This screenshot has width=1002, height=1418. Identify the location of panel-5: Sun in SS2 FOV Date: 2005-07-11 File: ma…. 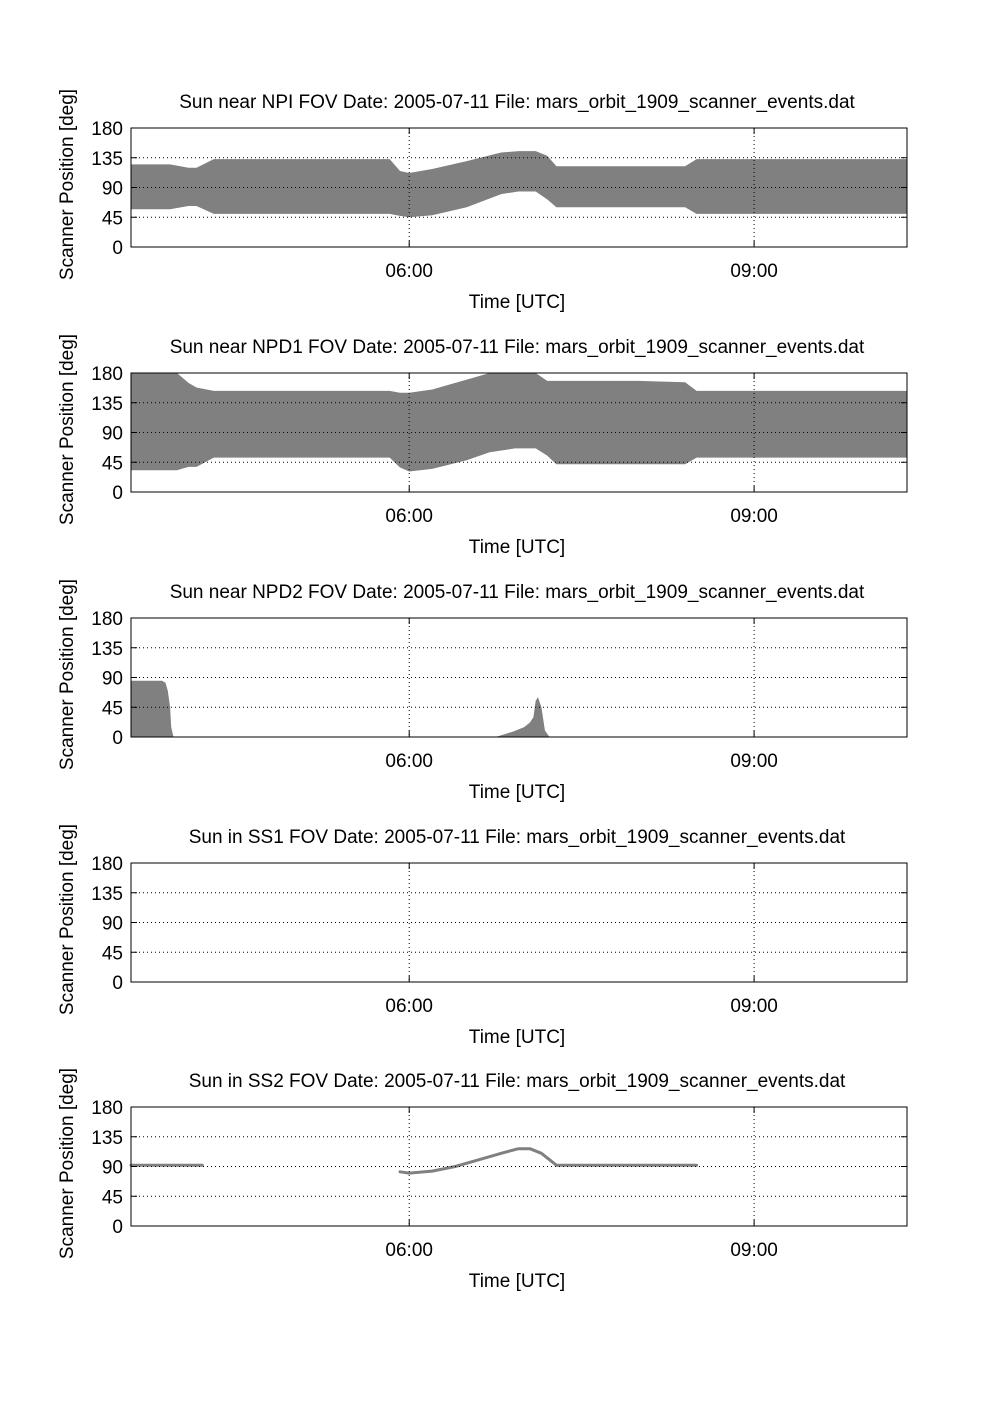
(482, 1180).